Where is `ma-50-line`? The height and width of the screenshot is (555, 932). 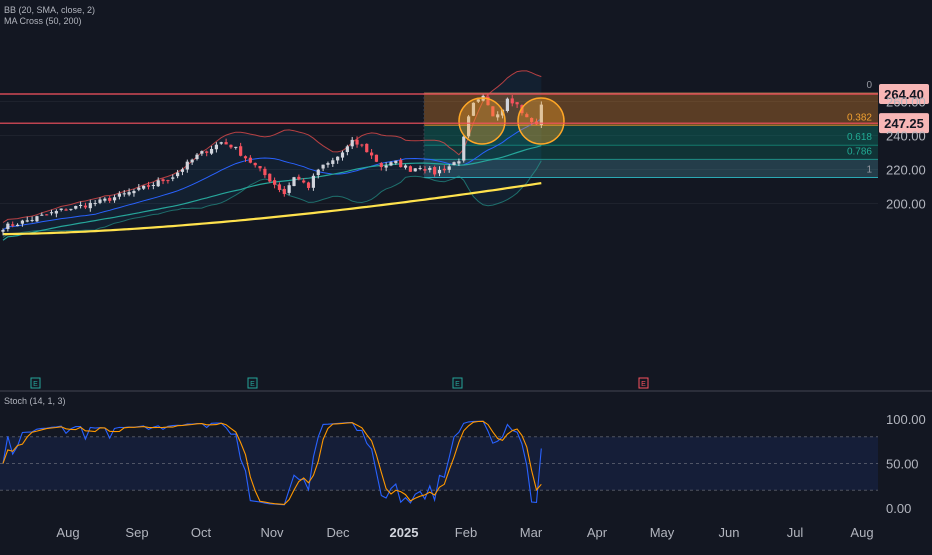
ma-50-line is located at coordinates (272, 193).